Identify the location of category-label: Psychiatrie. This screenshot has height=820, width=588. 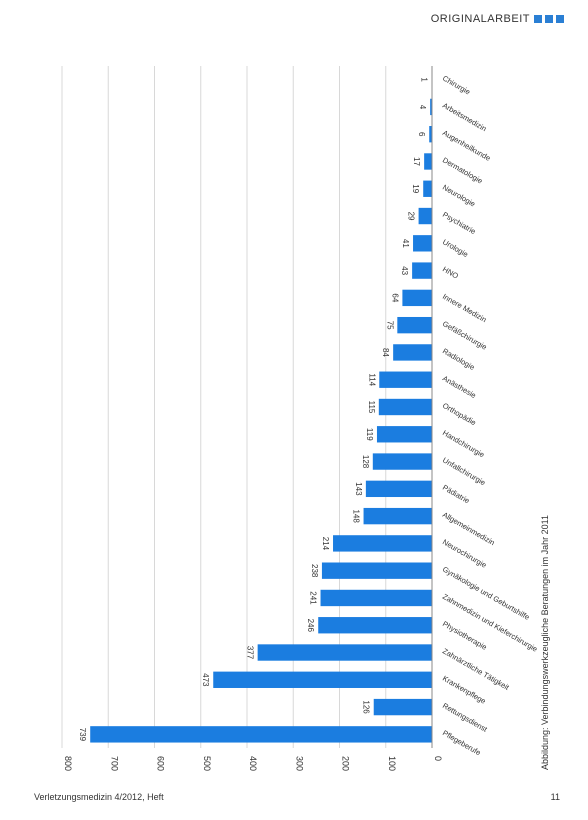
(459, 223).